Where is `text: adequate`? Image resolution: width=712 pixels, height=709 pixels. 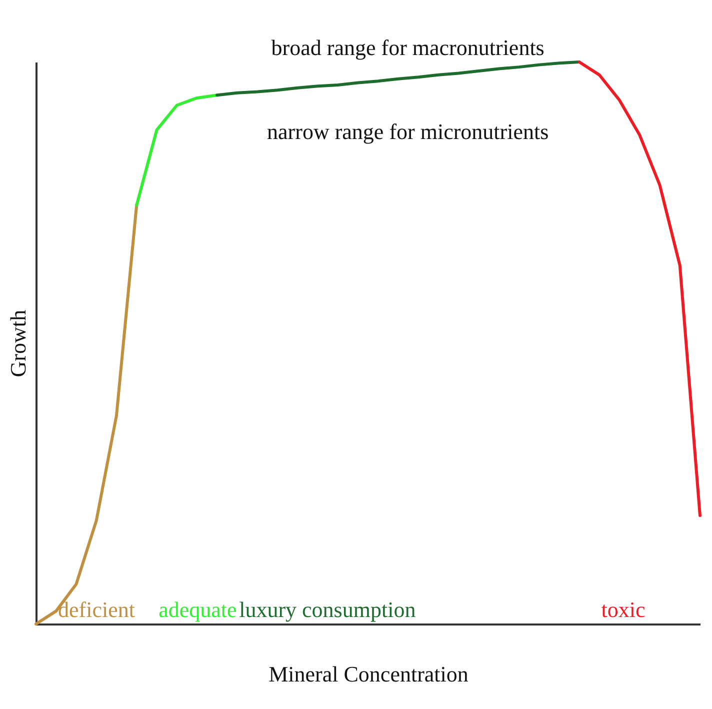
text: adequate is located at coordinates (197, 609).